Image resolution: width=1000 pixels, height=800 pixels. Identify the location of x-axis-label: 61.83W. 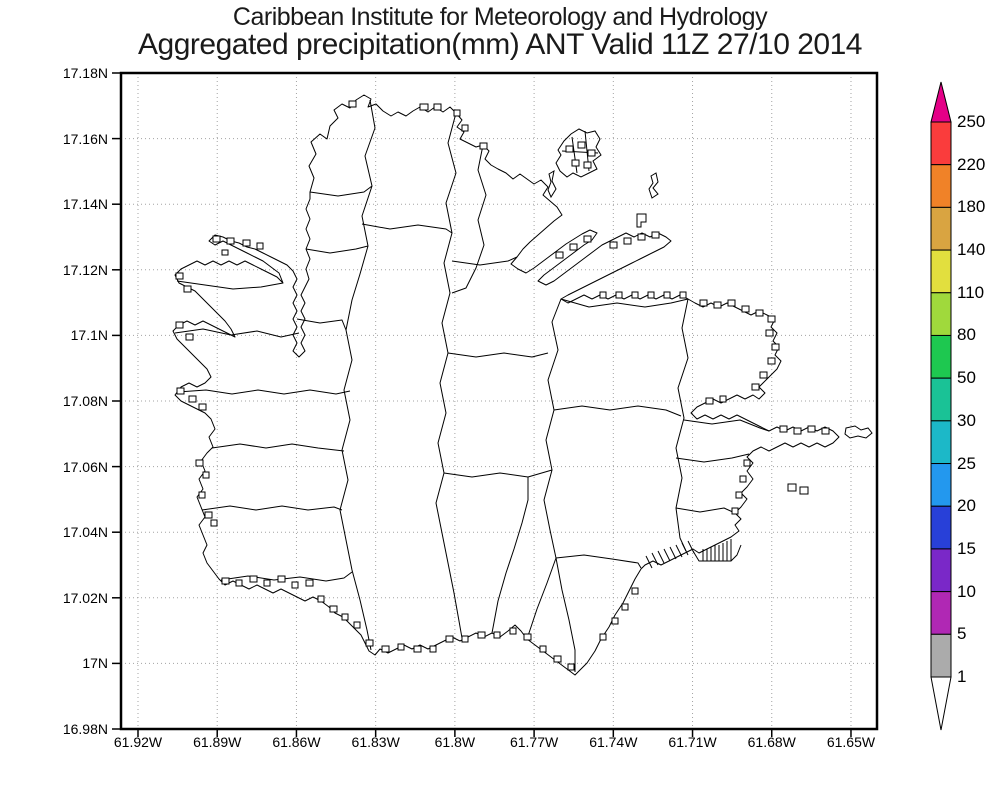
(375, 742).